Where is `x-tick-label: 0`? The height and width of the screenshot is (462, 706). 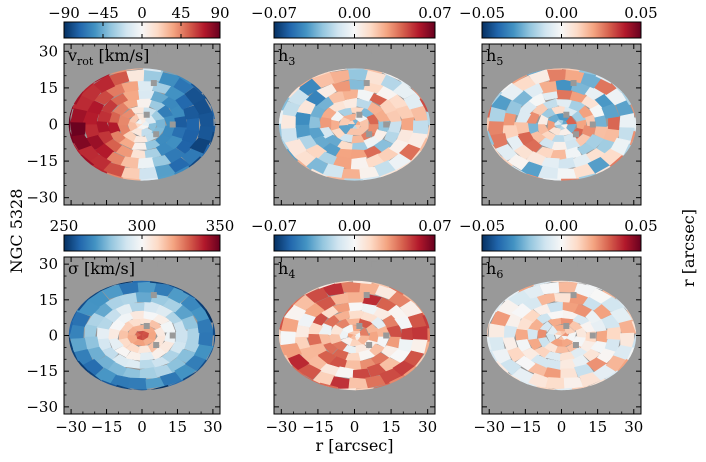 x-tick-label: 0 is located at coordinates (562, 427).